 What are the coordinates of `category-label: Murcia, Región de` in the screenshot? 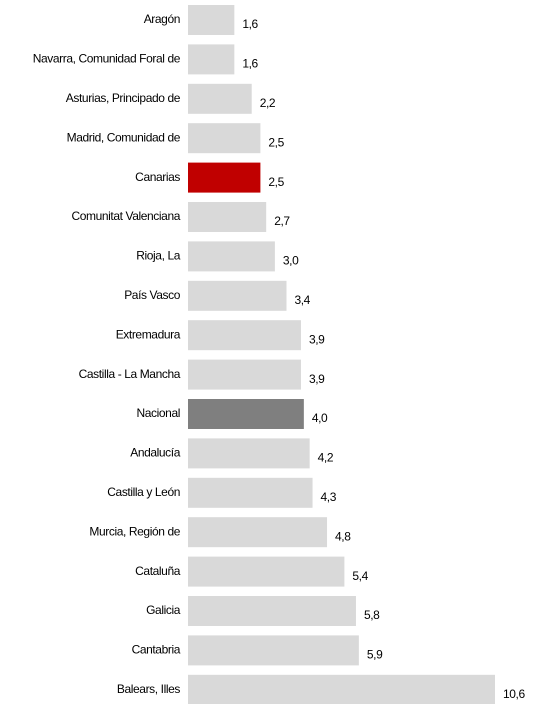 It's located at (134, 531).